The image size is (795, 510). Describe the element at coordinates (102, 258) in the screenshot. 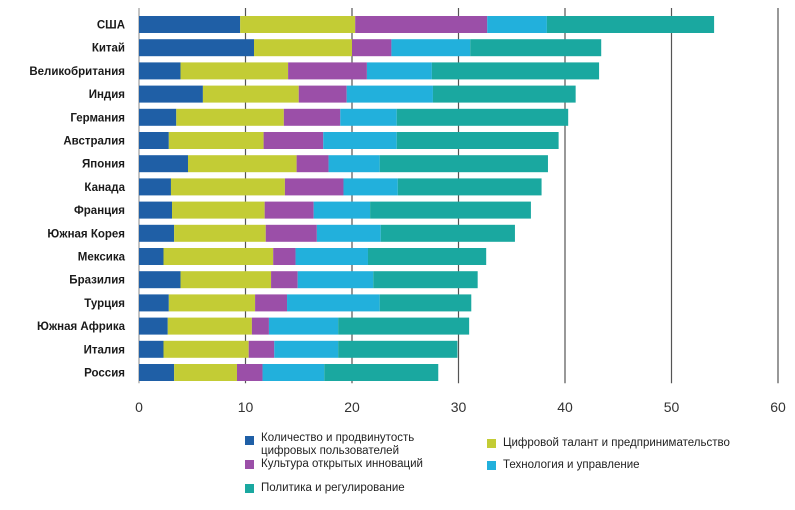

I see `category-label: Мексика` at that location.